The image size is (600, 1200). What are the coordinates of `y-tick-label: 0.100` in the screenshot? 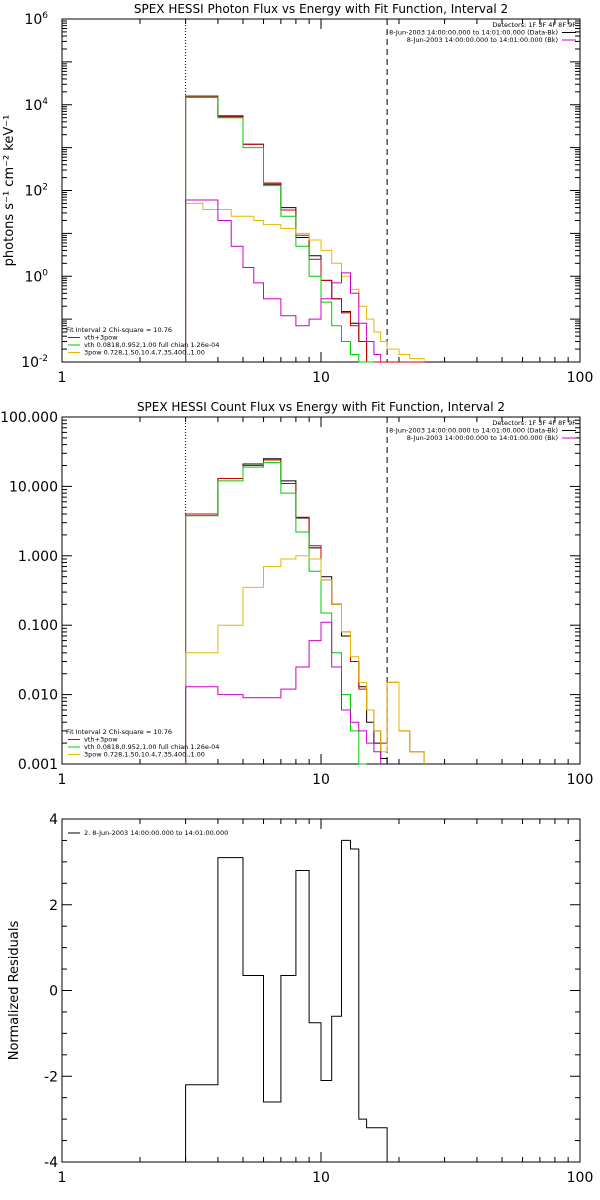 It's located at (38, 626).